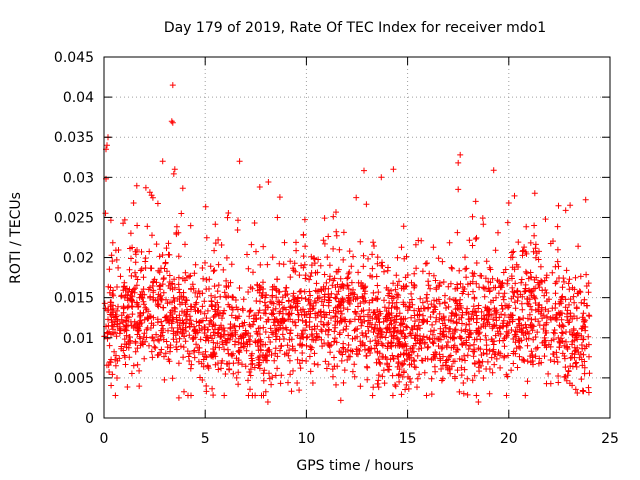 This screenshot has height=480, width=640. What do you see at coordinates (509, 439) in the screenshot?
I see `x-tick-label: 20` at bounding box center [509, 439].